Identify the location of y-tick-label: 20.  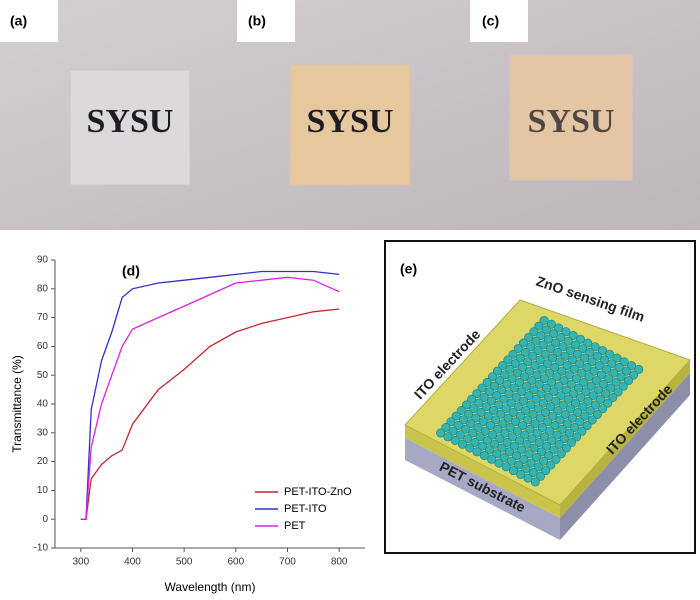
(43, 461).